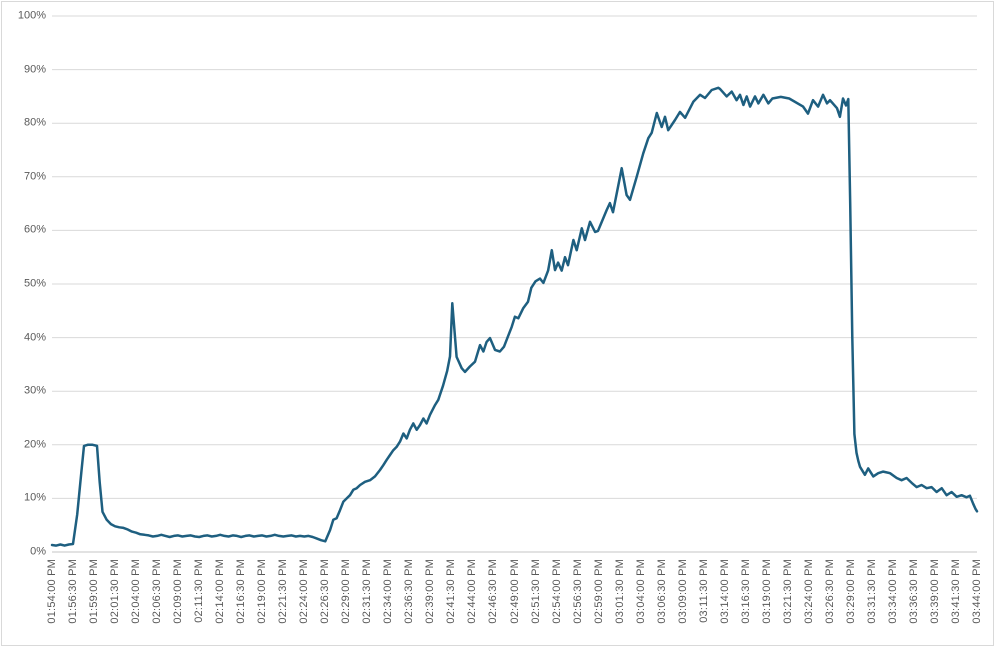 The image size is (995, 647). Describe the element at coordinates (115, 591) in the screenshot. I see `x-tick-label: 02:01:30 PM` at that location.